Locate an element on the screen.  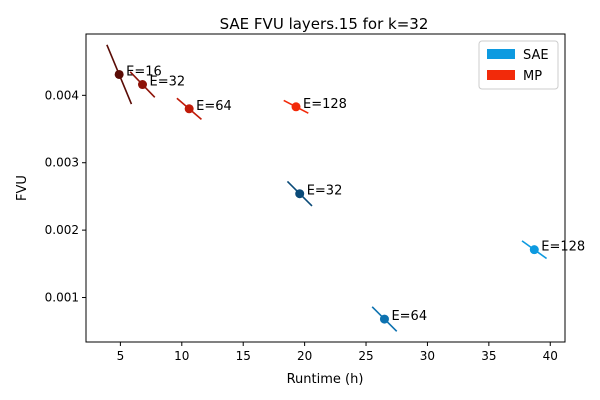
y-axis: 0.001 0.002 0.003 0.004 is located at coordinates (65, 196).